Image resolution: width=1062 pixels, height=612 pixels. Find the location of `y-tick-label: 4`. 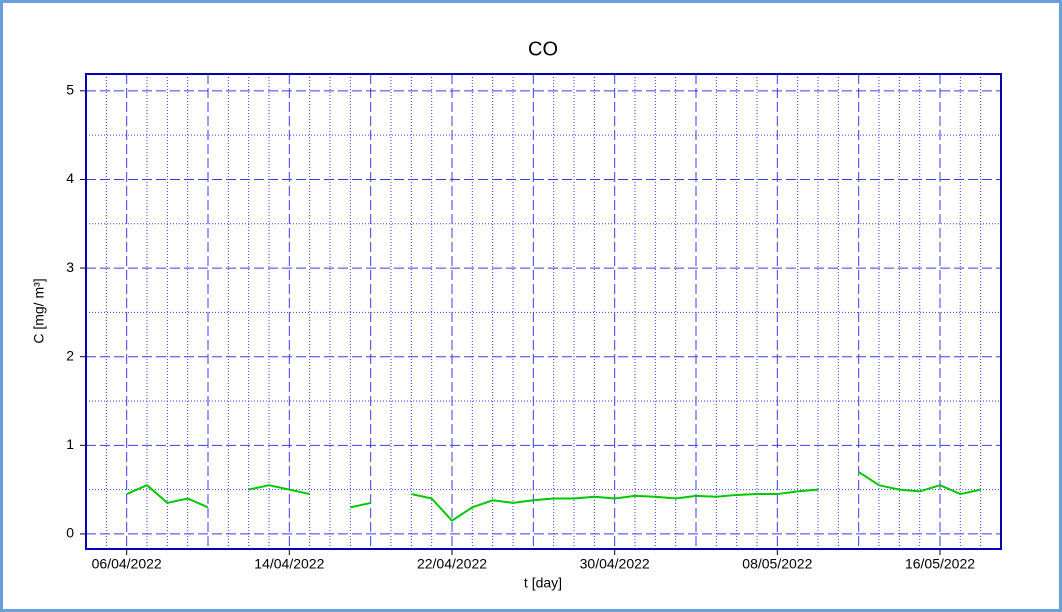

y-tick-label: 4 is located at coordinates (70, 178).